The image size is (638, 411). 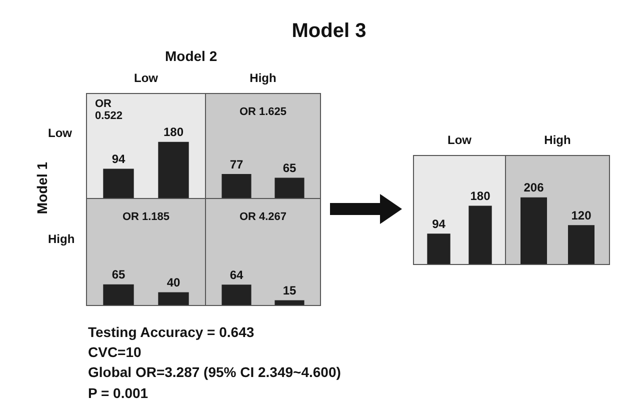 What do you see at coordinates (115, 352) in the screenshot?
I see `text: CVC=10` at bounding box center [115, 352].